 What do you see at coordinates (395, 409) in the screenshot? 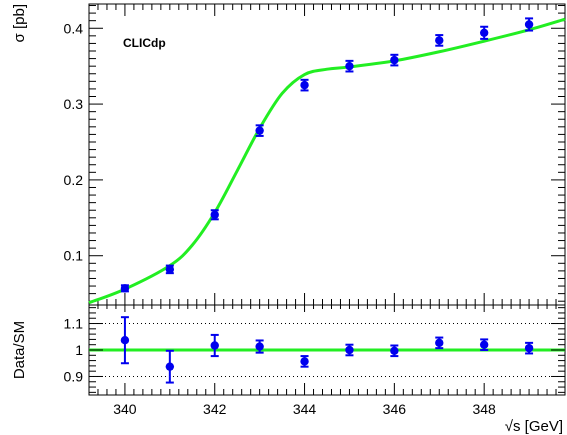
I see `x-tick-label: 346` at bounding box center [395, 409].